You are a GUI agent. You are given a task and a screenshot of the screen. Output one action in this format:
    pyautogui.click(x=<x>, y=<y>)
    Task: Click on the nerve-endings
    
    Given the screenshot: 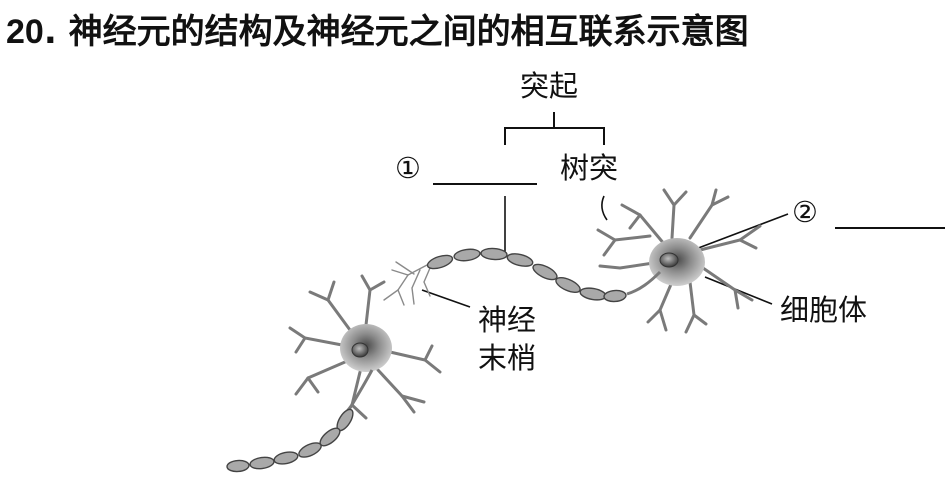 What is the action you would take?
    pyautogui.click(x=407, y=283)
    